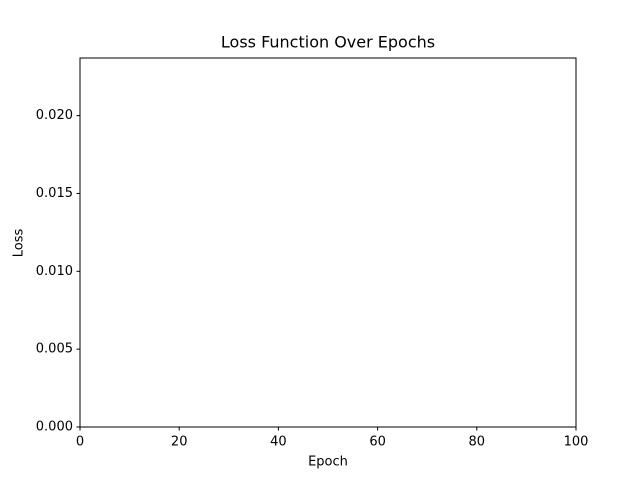 This screenshot has width=640, height=480. What do you see at coordinates (477, 442) in the screenshot?
I see `x-tick-label: 80` at bounding box center [477, 442].